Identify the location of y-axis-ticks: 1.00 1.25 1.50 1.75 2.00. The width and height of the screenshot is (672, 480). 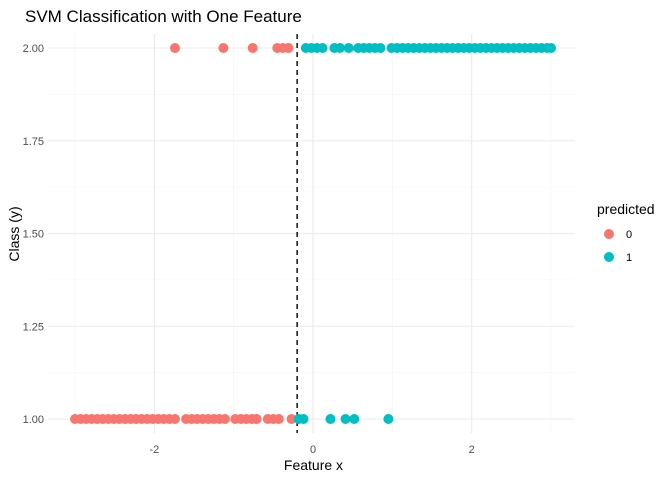
(33, 234).